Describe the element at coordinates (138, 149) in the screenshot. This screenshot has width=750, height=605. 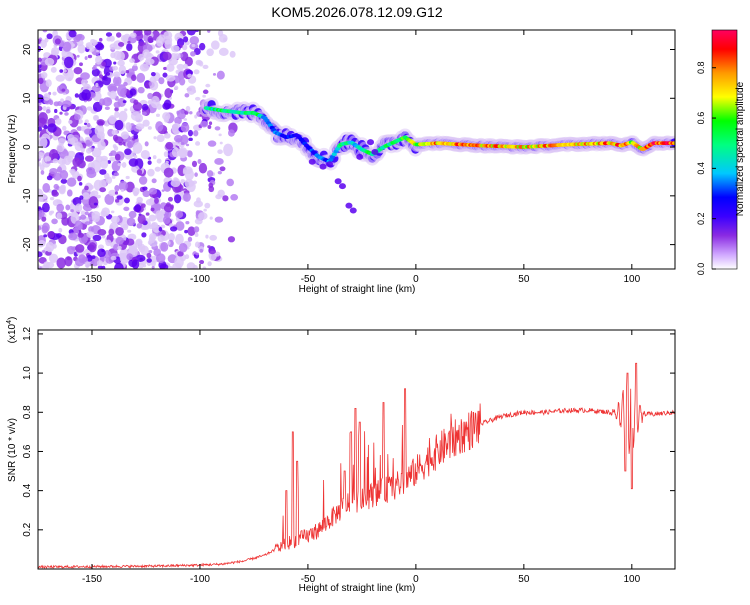
I see `spectrogram-noise-field` at that location.